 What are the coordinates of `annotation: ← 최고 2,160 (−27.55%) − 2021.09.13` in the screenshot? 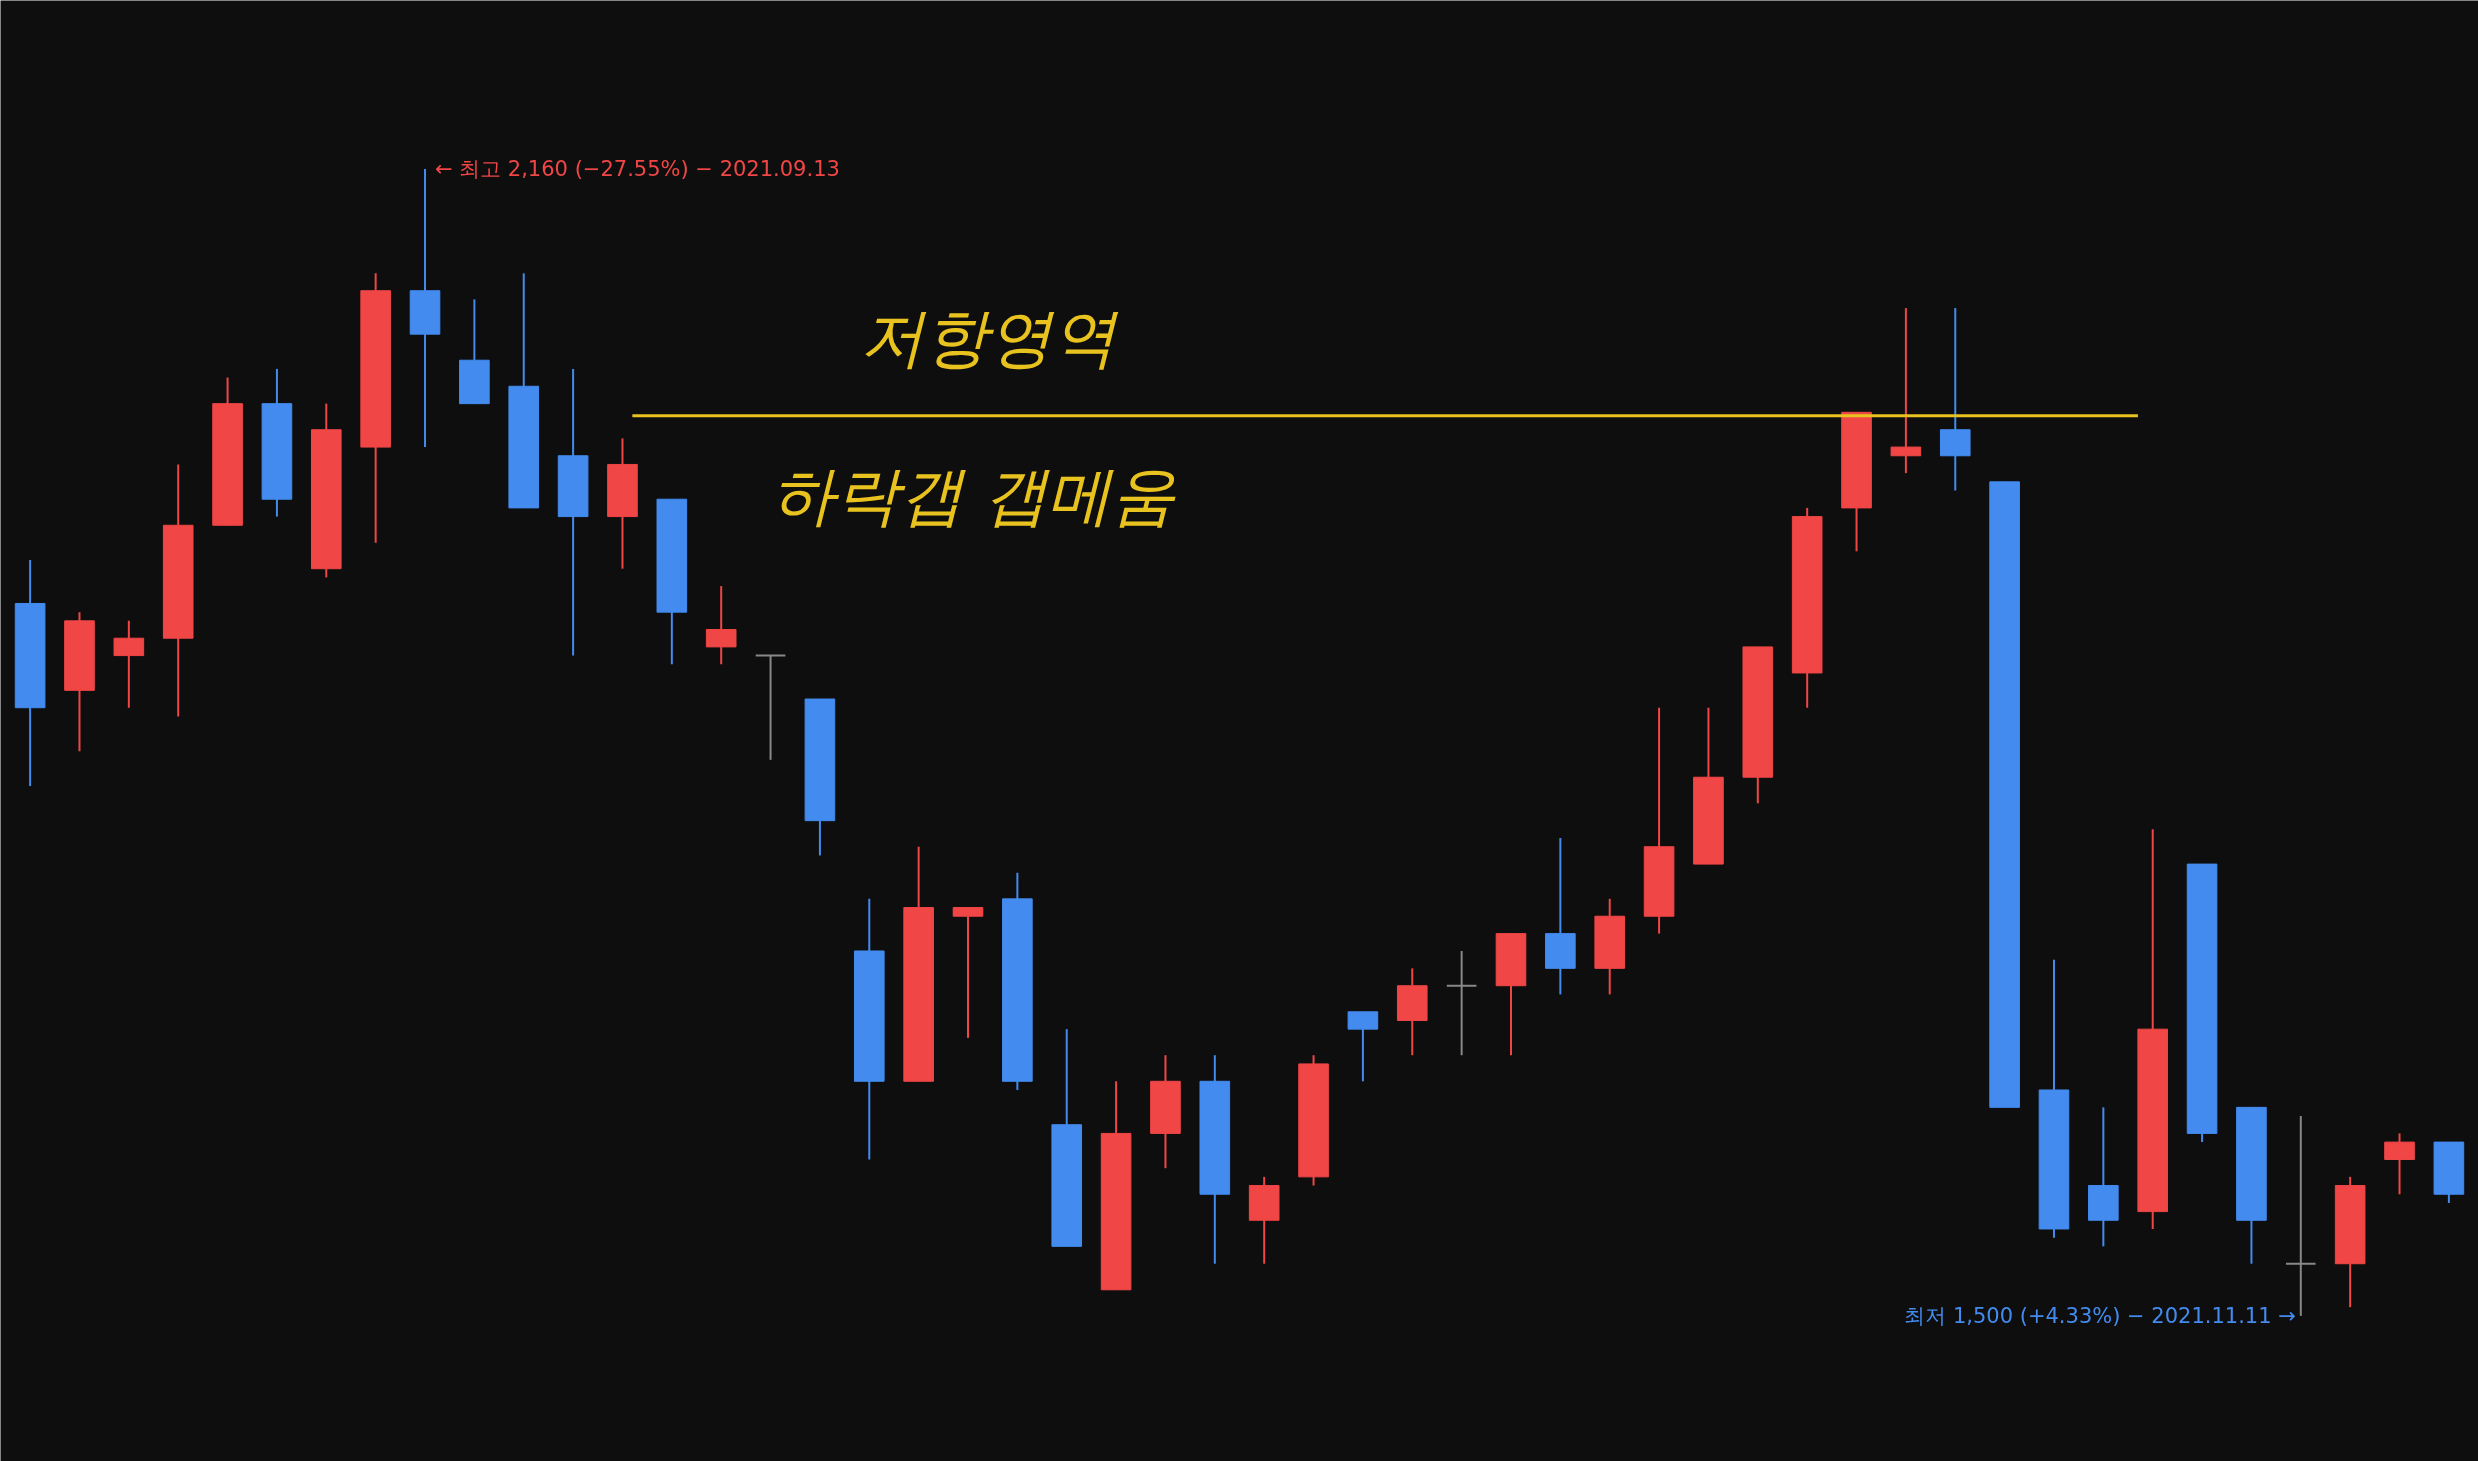 It's located at (637, 169).